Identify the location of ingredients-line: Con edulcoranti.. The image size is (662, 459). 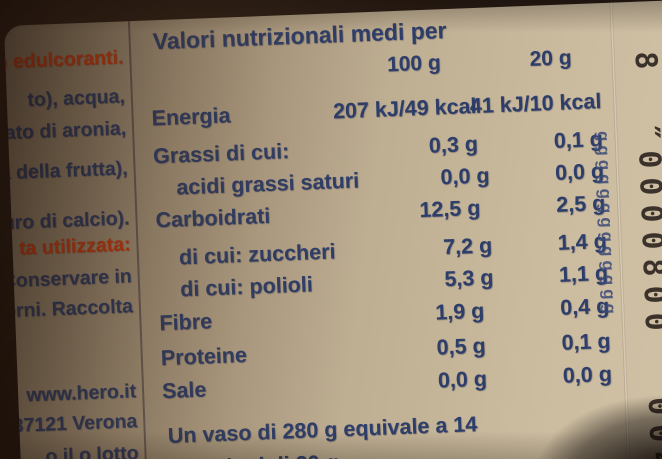
(64, 60).